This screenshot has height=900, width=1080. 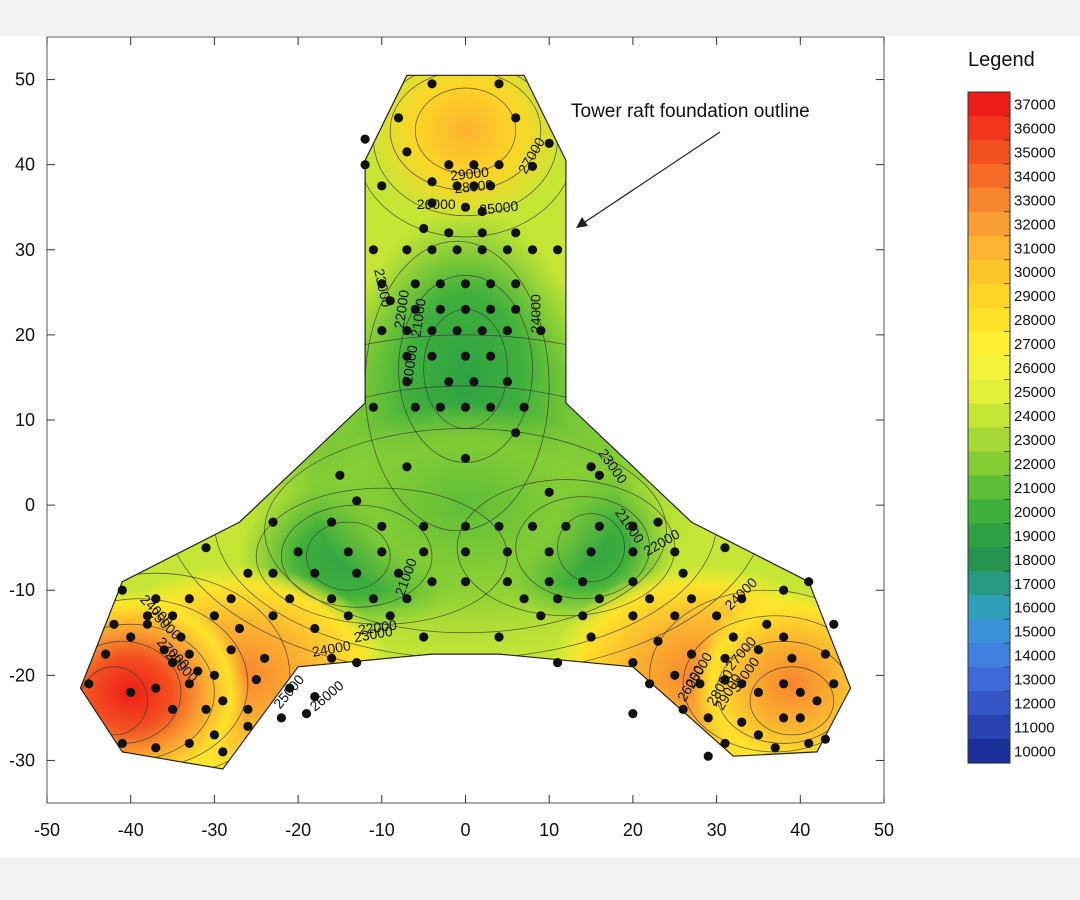 I want to click on contour-label: 25000, so click(x=499, y=208).